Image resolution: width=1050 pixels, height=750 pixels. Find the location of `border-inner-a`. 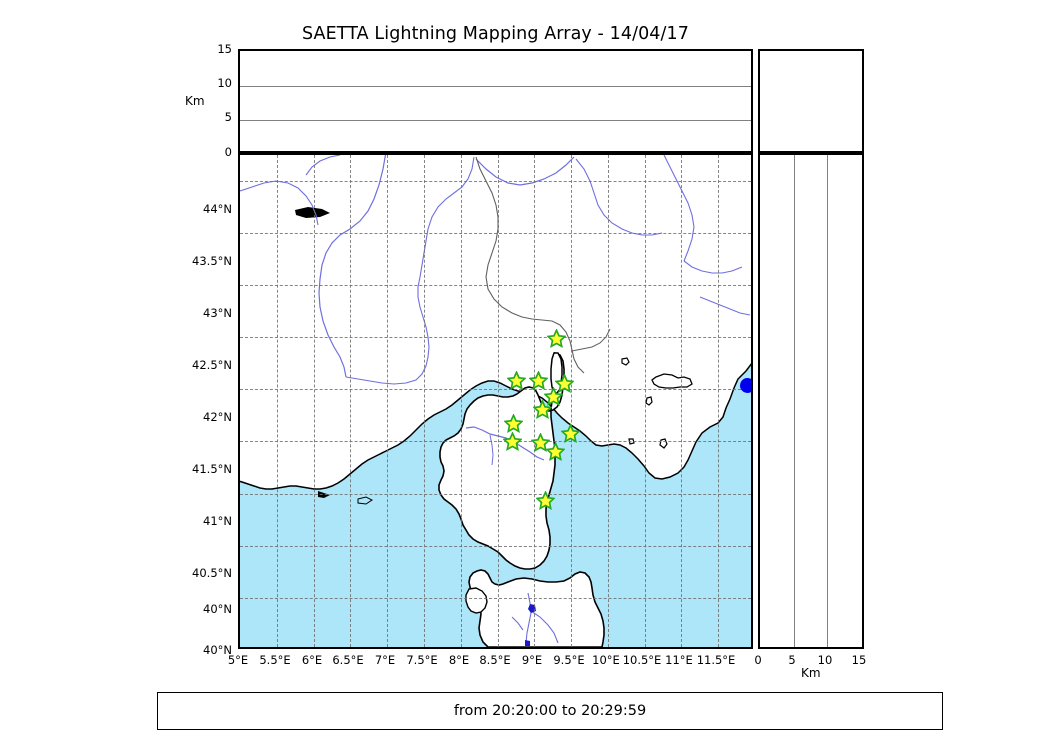

border-inner-a is located at coordinates (591, 340).